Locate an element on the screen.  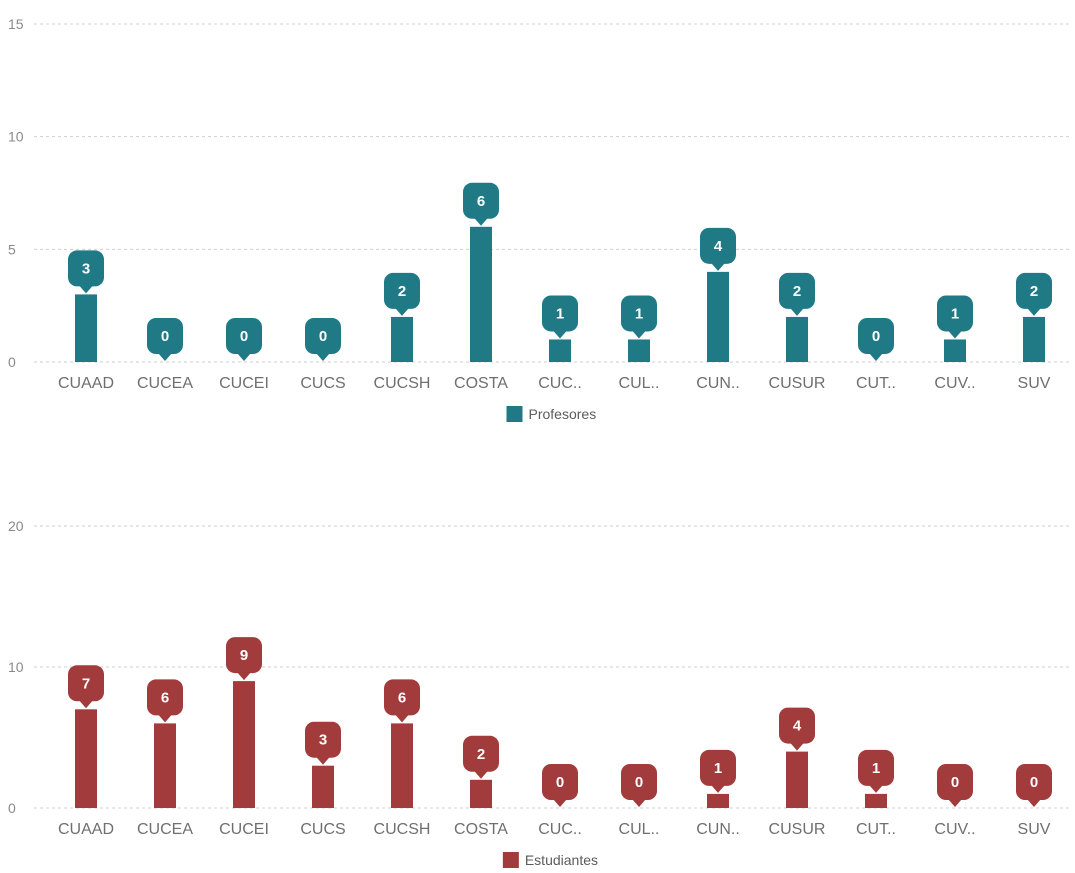
y-tick-label: 20 is located at coordinates (16, 526).